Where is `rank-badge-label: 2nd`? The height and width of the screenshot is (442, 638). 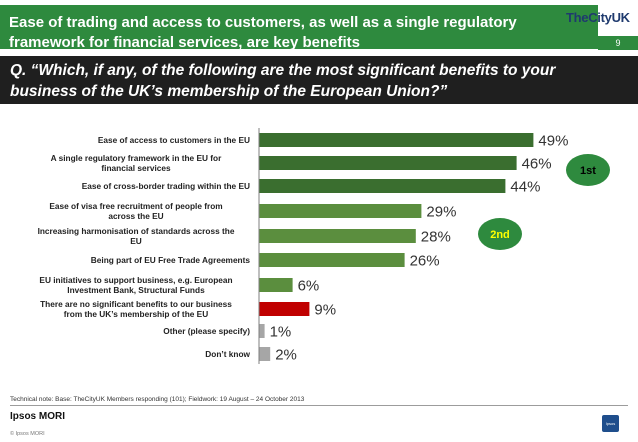 rank-badge-label: 2nd is located at coordinates (500, 235).